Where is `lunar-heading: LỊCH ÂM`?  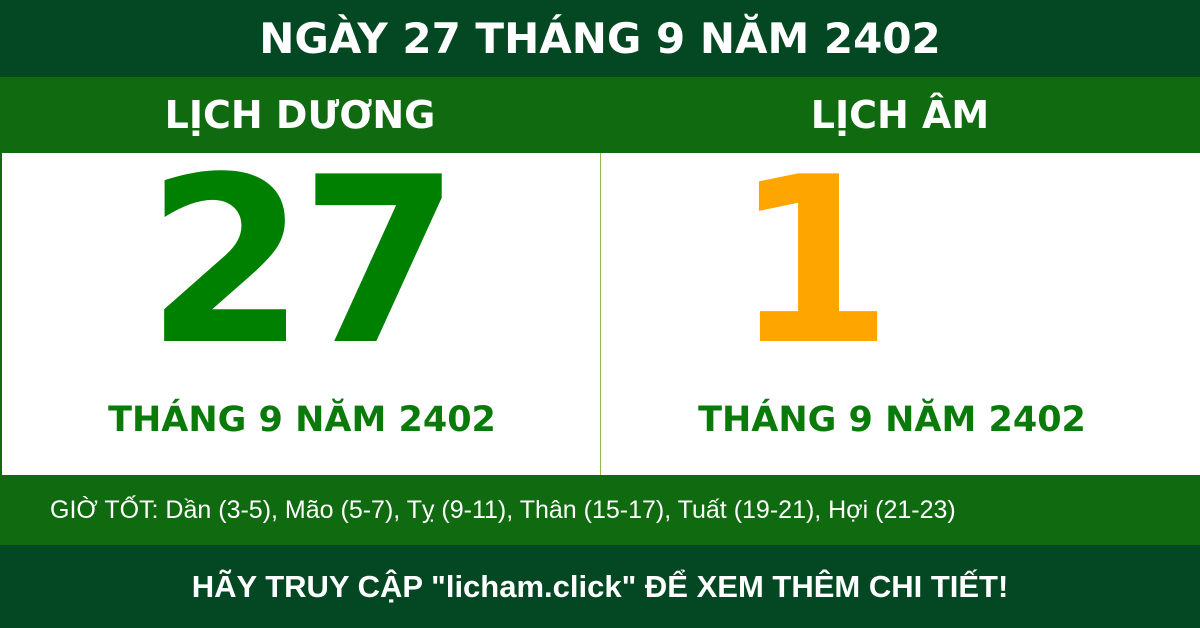
lunar-heading: LỊCH ÂM is located at coordinates (900, 115).